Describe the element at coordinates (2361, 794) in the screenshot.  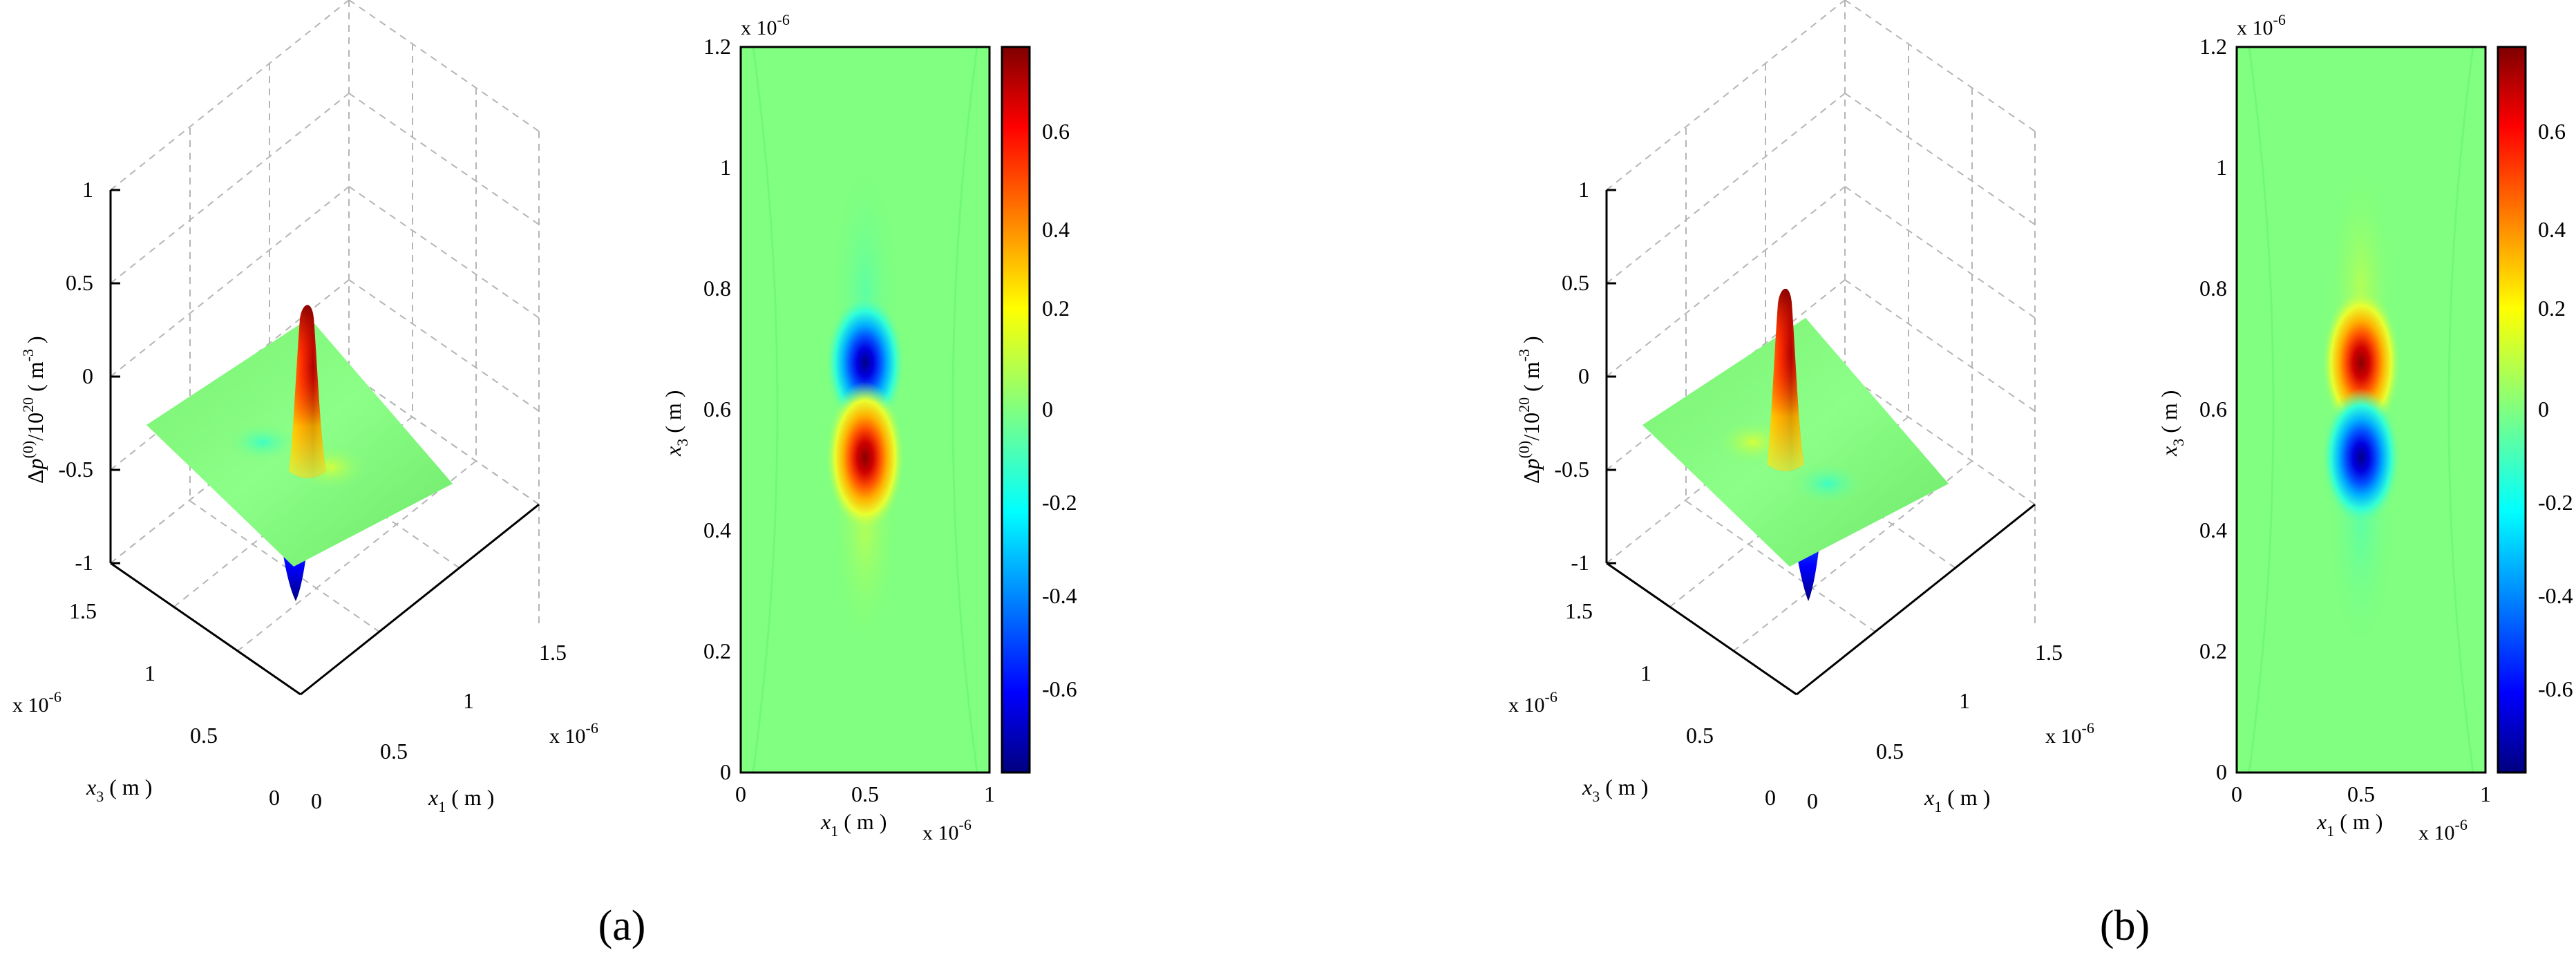
I see `x-tick-label: 0.5` at that location.